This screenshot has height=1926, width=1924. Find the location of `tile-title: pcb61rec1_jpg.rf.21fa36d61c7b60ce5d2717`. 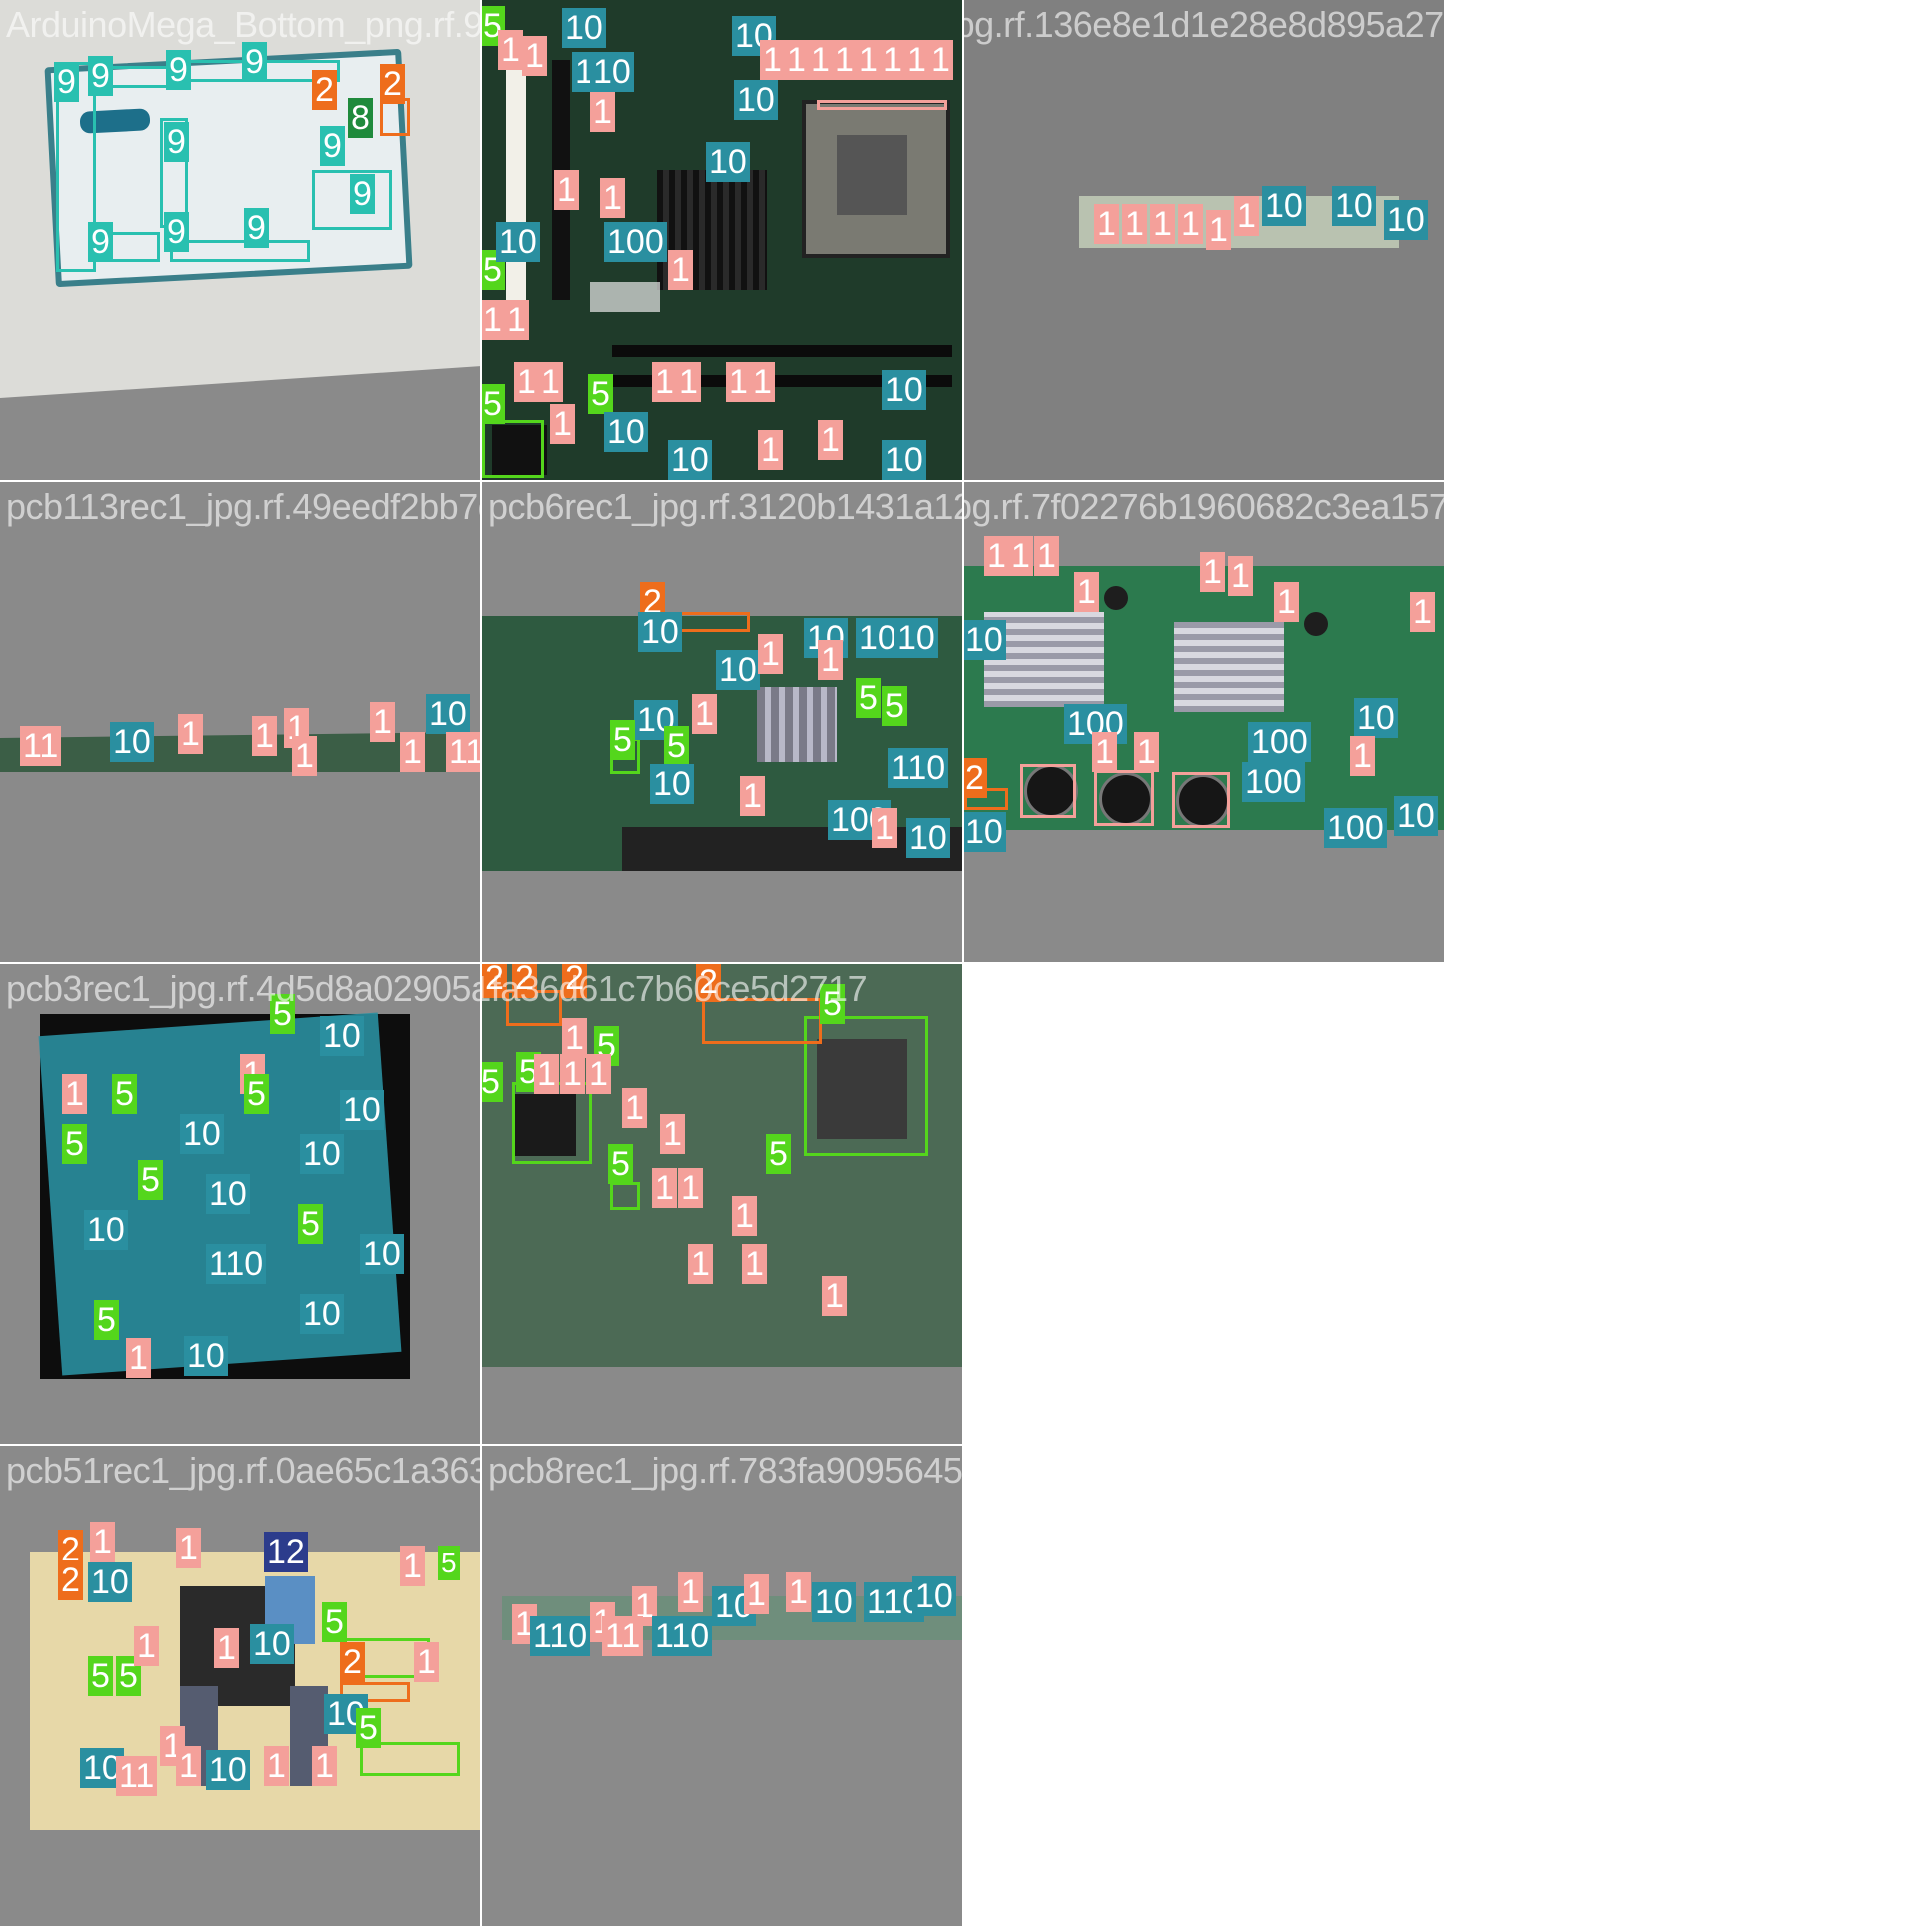

tile-title: pcb61rec1_jpg.rf.21fa36d61c7b60ce5d2717 is located at coordinates (675, 988).